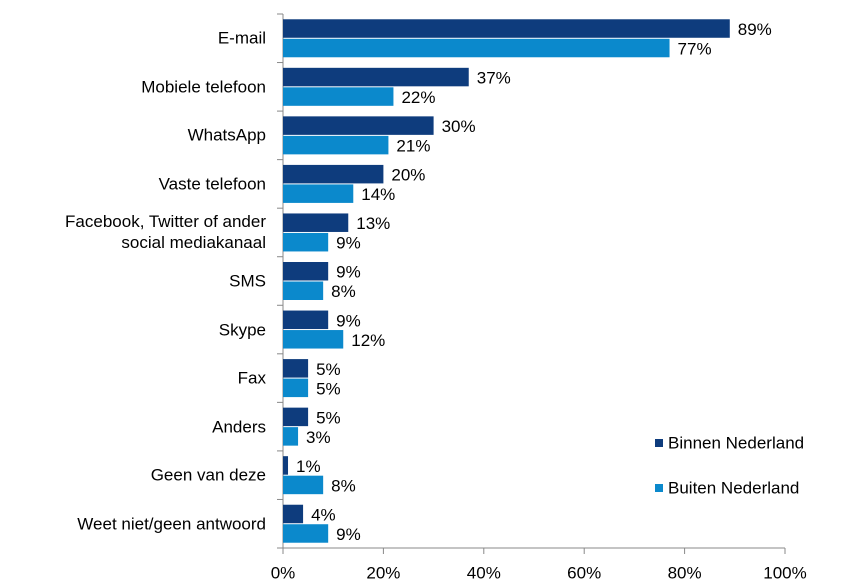 Image resolution: width=843 pixels, height=583 pixels. What do you see at coordinates (685, 572) in the screenshot?
I see `x-tick-label: 80%` at bounding box center [685, 572].